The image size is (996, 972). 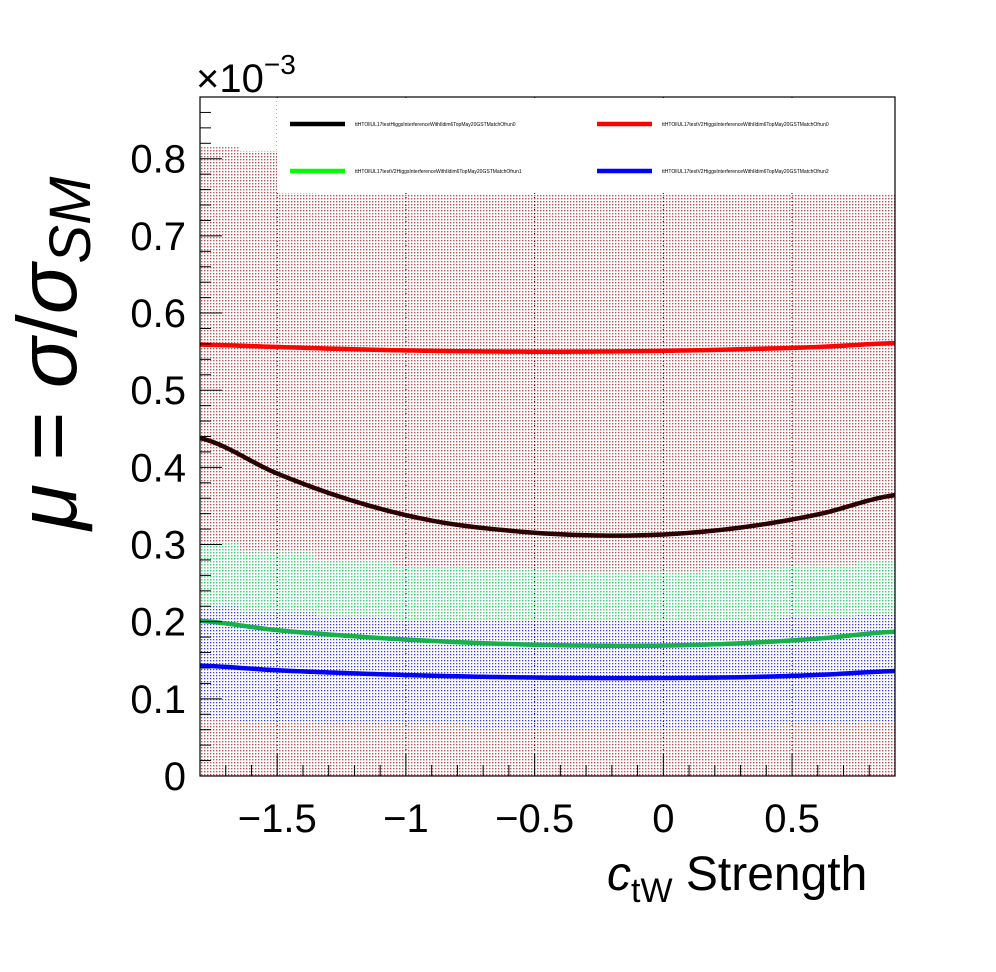 What do you see at coordinates (534, 819) in the screenshot?
I see `x-tick-label: −0.5` at bounding box center [534, 819].